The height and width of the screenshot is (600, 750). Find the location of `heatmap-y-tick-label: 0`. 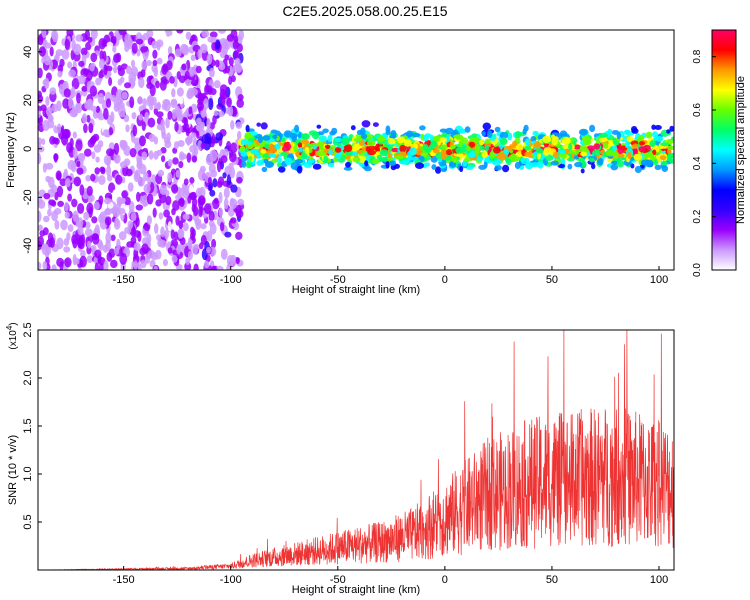

heatmap-y-tick-label: 0 is located at coordinates (28, 149).